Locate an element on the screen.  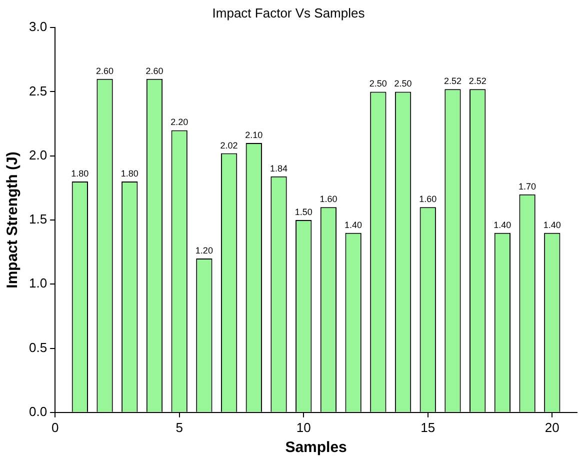
x-tick-label: 10 is located at coordinates (303, 427).